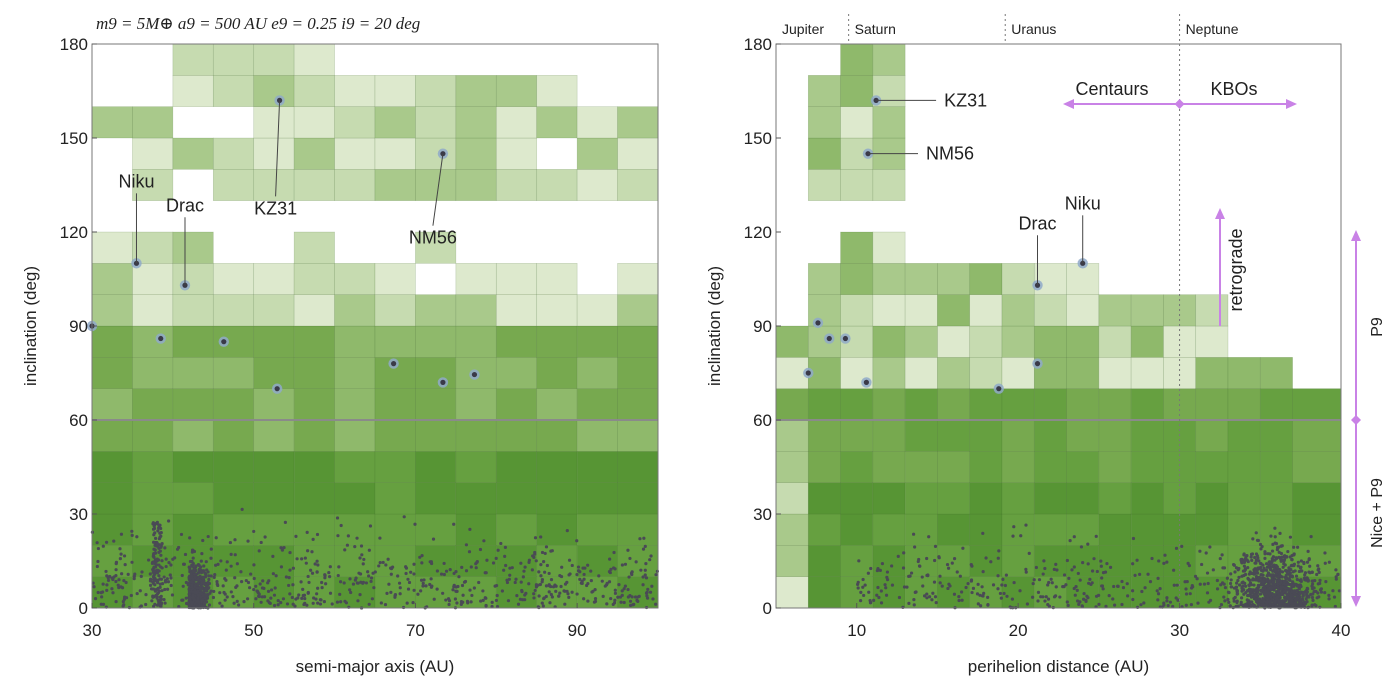 The width and height of the screenshot is (1400, 688). I want to click on right-x-axis-label: perihelion distance (AU), so click(1058, 666).